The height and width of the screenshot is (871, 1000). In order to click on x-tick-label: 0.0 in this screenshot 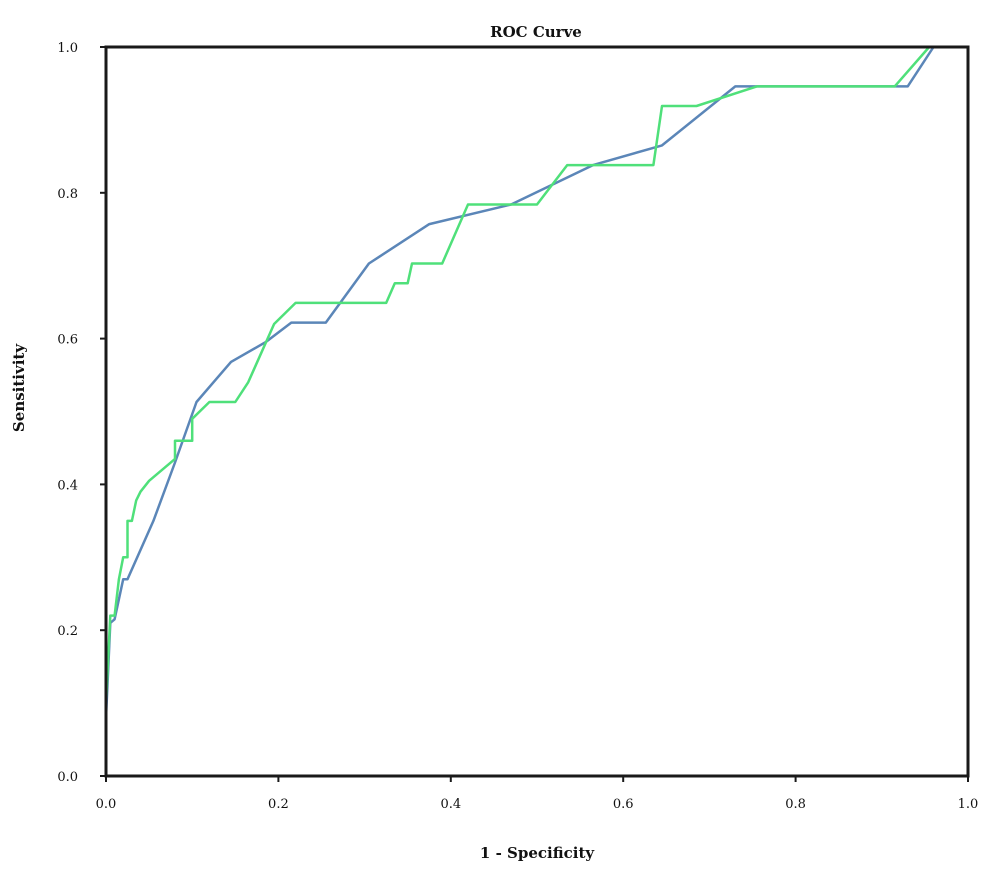, I will do `click(106, 804)`.